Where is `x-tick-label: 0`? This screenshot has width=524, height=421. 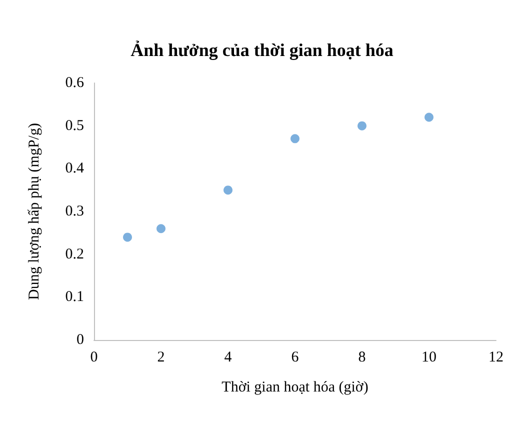
x-tick-label: 0 is located at coordinates (94, 358).